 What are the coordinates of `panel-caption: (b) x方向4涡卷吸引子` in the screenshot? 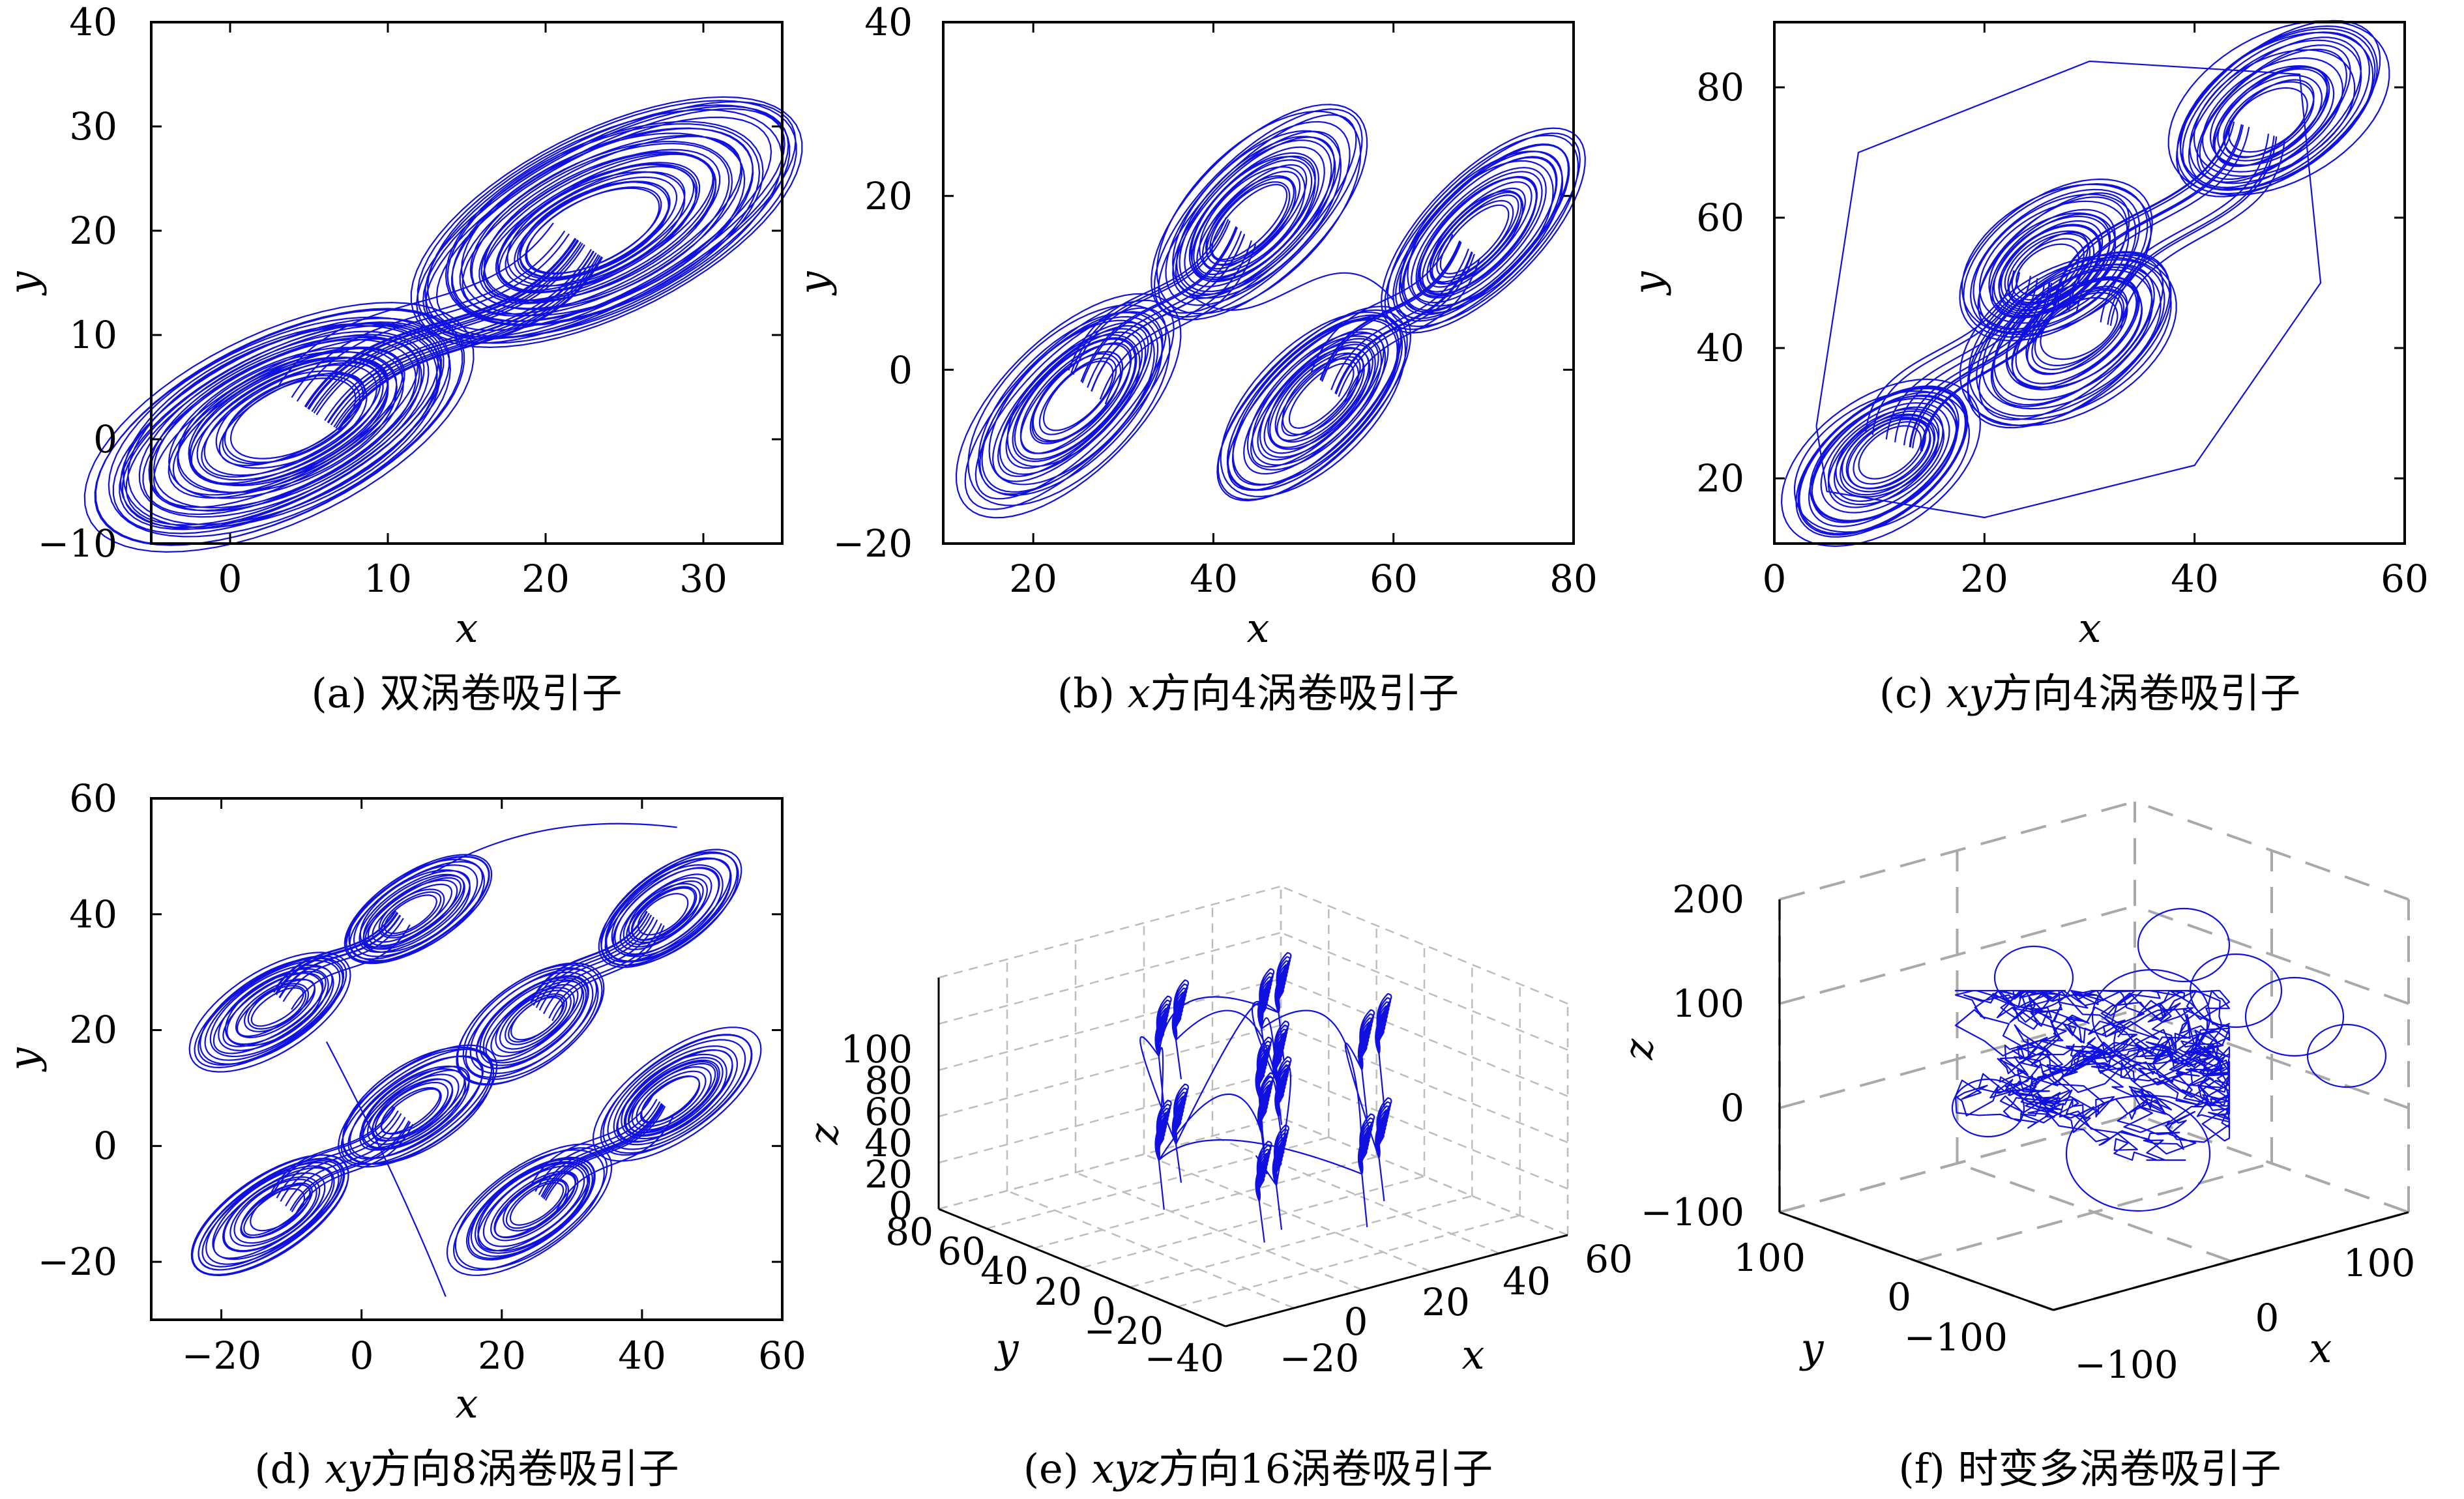 It's located at (1258, 693).